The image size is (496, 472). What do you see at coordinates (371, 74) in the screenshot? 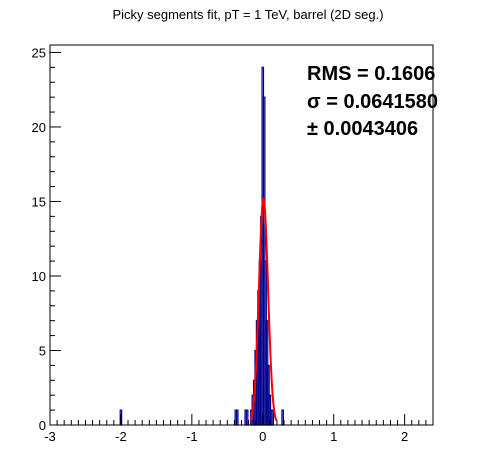
I see `stat-rms: RMS = 0.1606` at bounding box center [371, 74].